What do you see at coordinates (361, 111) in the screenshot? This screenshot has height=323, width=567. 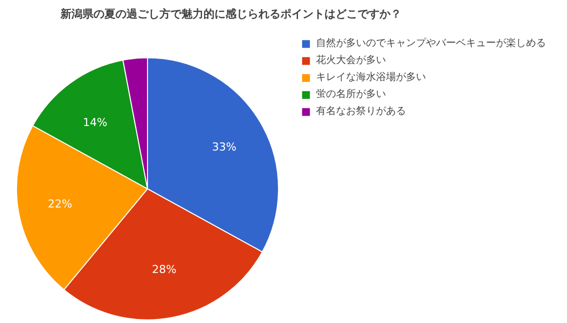 I see `legend-label: 有名なお祭りがある` at bounding box center [361, 111].